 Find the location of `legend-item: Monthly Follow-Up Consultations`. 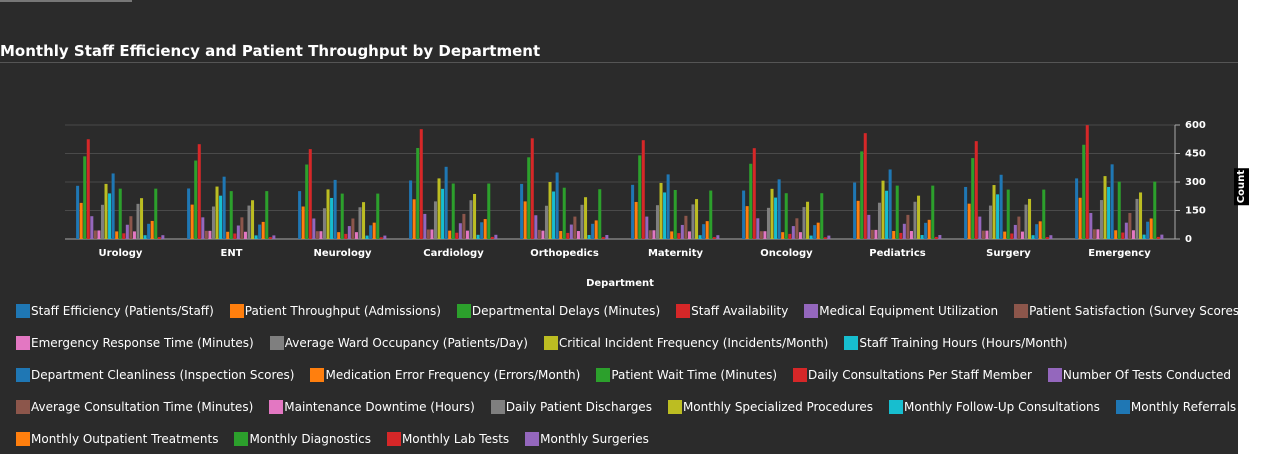

legend-item: Monthly Follow-Up Consultations is located at coordinates (994, 406).